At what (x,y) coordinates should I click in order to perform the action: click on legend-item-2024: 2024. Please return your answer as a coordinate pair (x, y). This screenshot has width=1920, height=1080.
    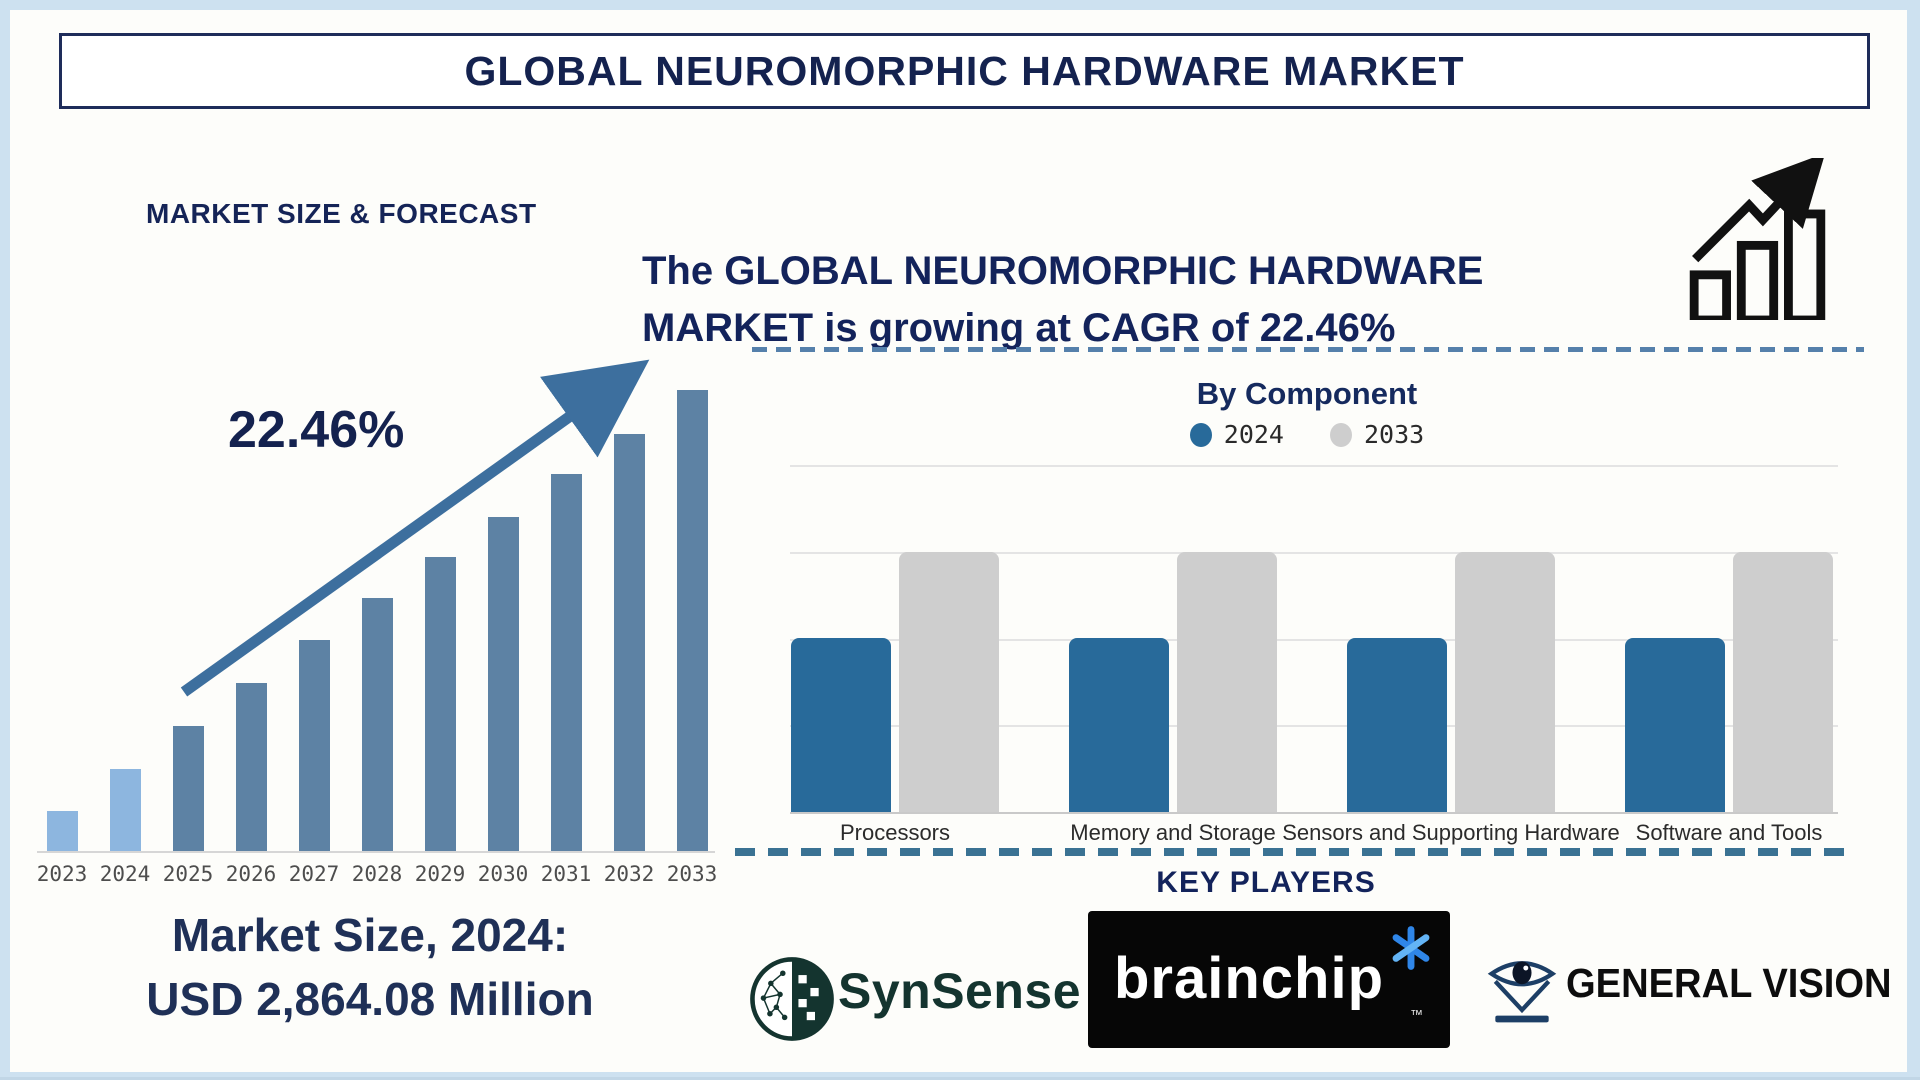
    Looking at the image, I should click on (1236, 434).